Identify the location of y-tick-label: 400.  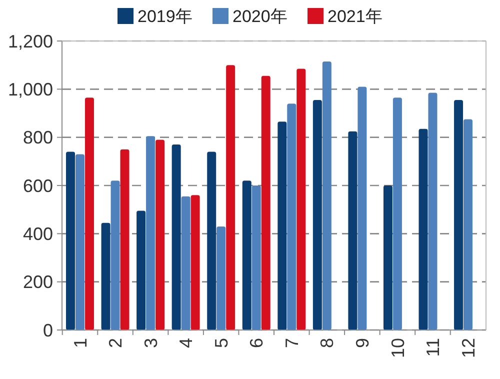
(37, 234).